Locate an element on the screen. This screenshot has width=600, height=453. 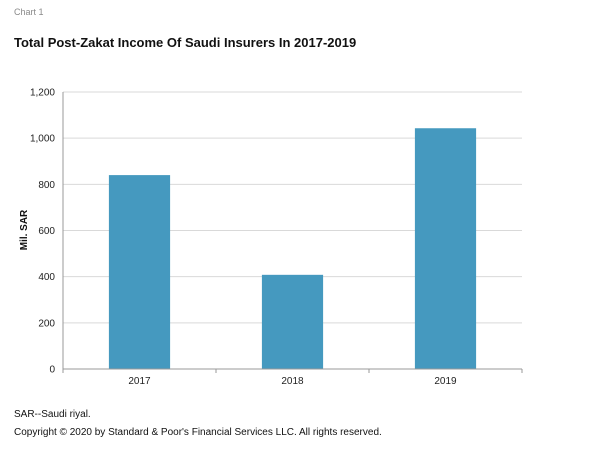
y-tick-label: 1,200 is located at coordinates (42, 93).